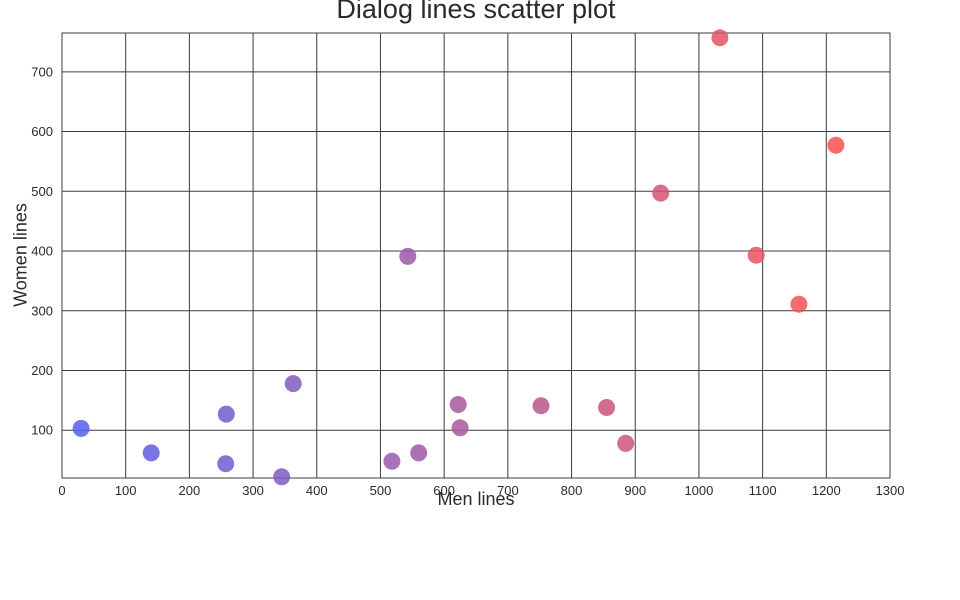 This screenshot has height=600, width=960. What do you see at coordinates (698, 490) in the screenshot?
I see `x-tick-label: 1000` at bounding box center [698, 490].